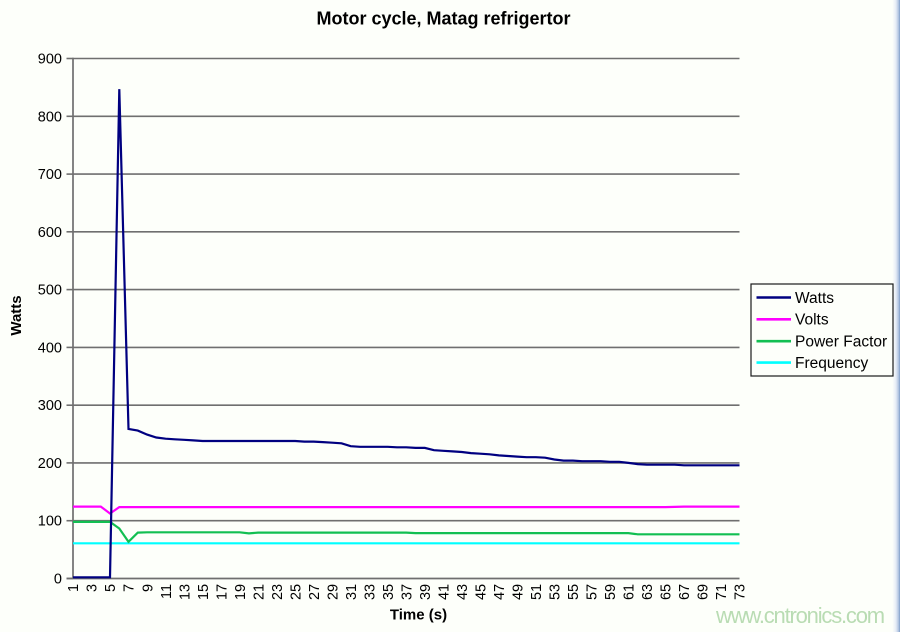  What do you see at coordinates (593, 592) in the screenshot?
I see `svg-text: 57` at bounding box center [593, 592].